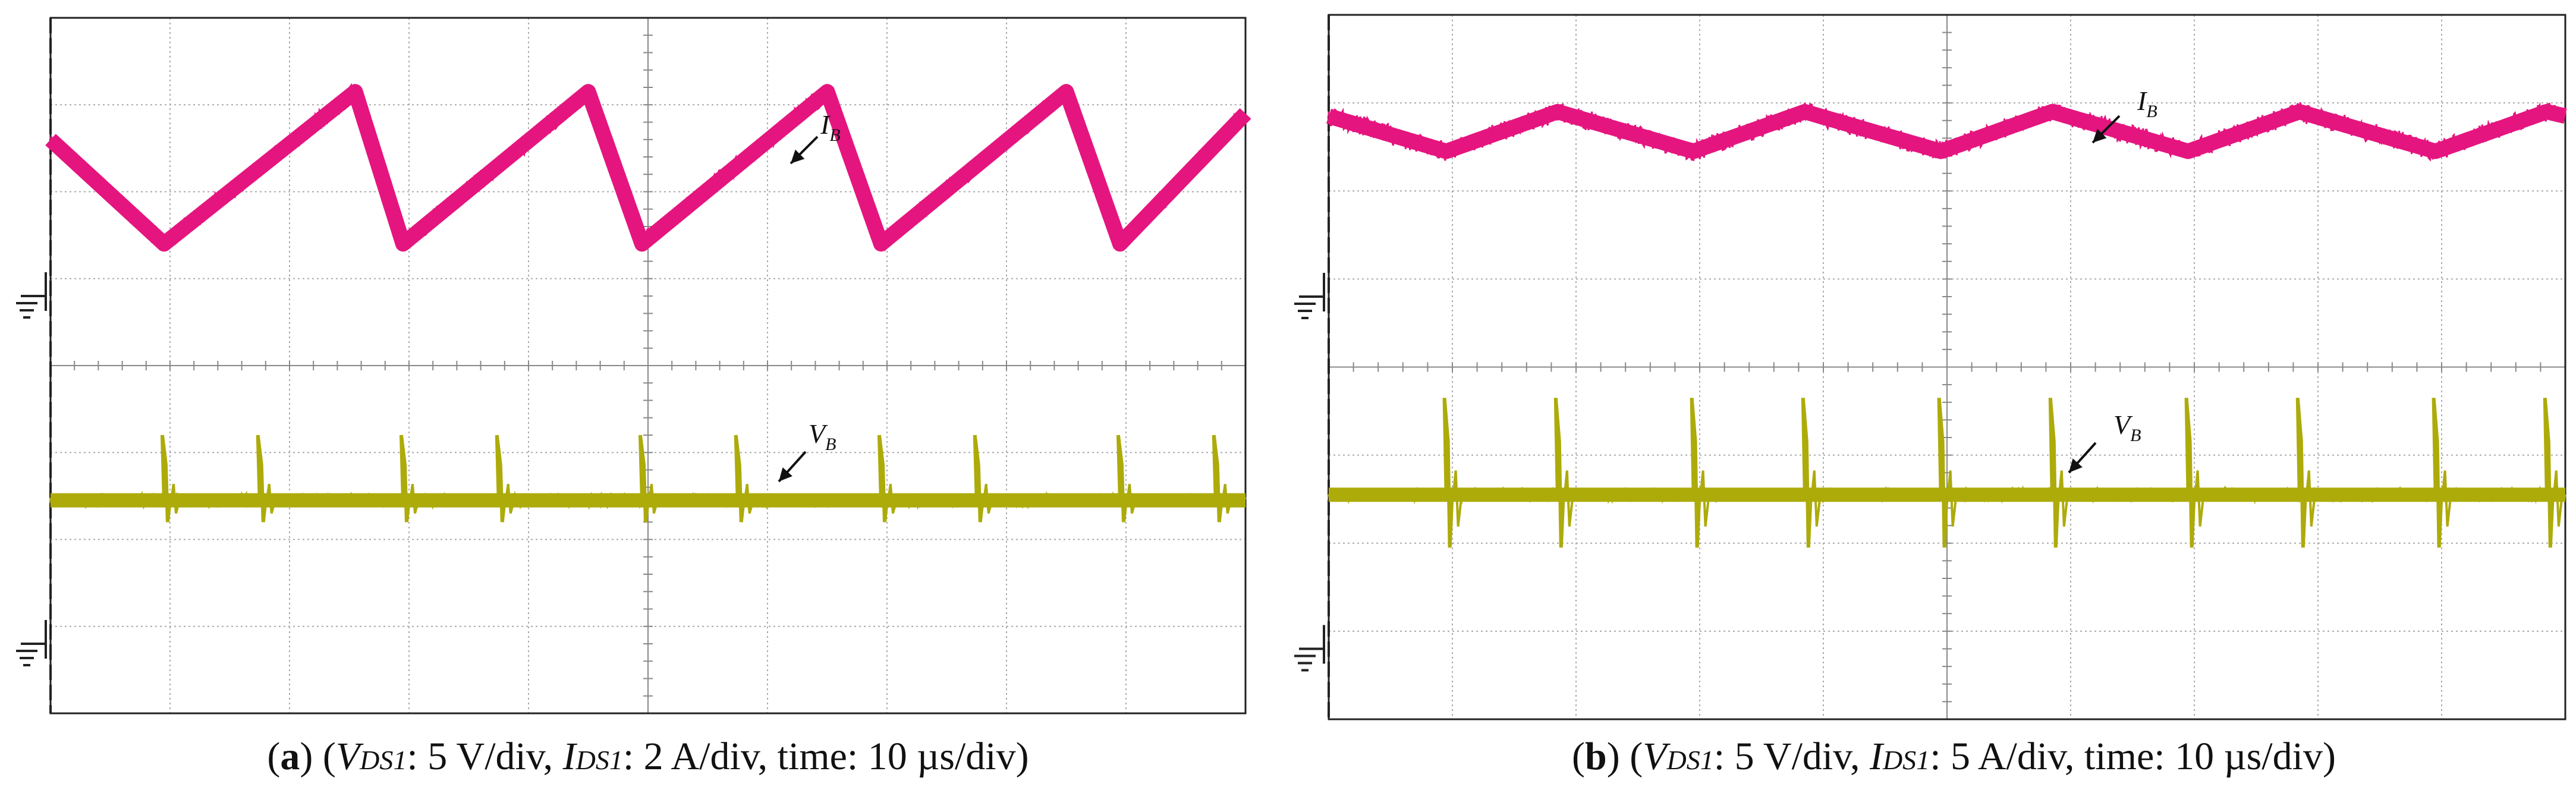 This screenshot has height=790, width=2576. I want to click on caption-b-i-sub: DS1, so click(1906, 760).